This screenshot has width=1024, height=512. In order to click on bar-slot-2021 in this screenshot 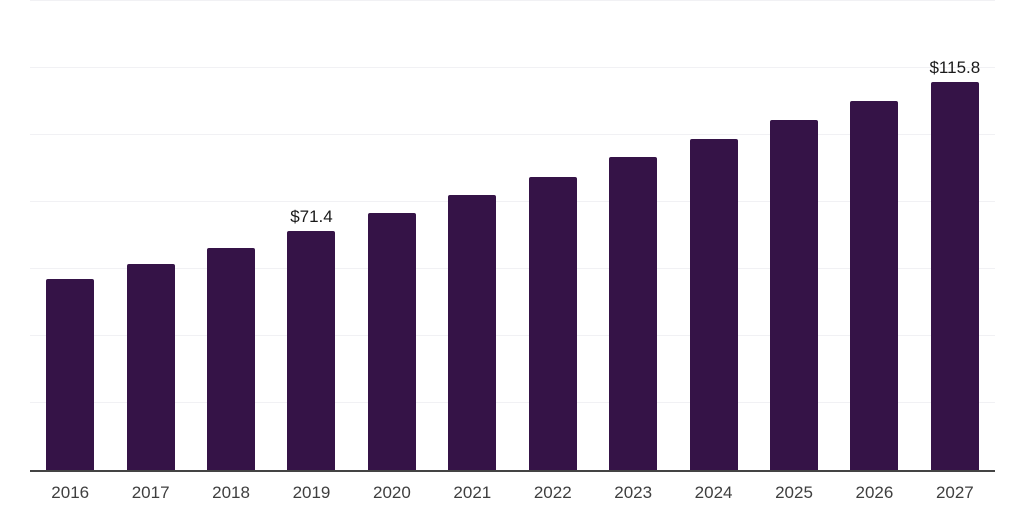, I will do `click(472, 235)`.